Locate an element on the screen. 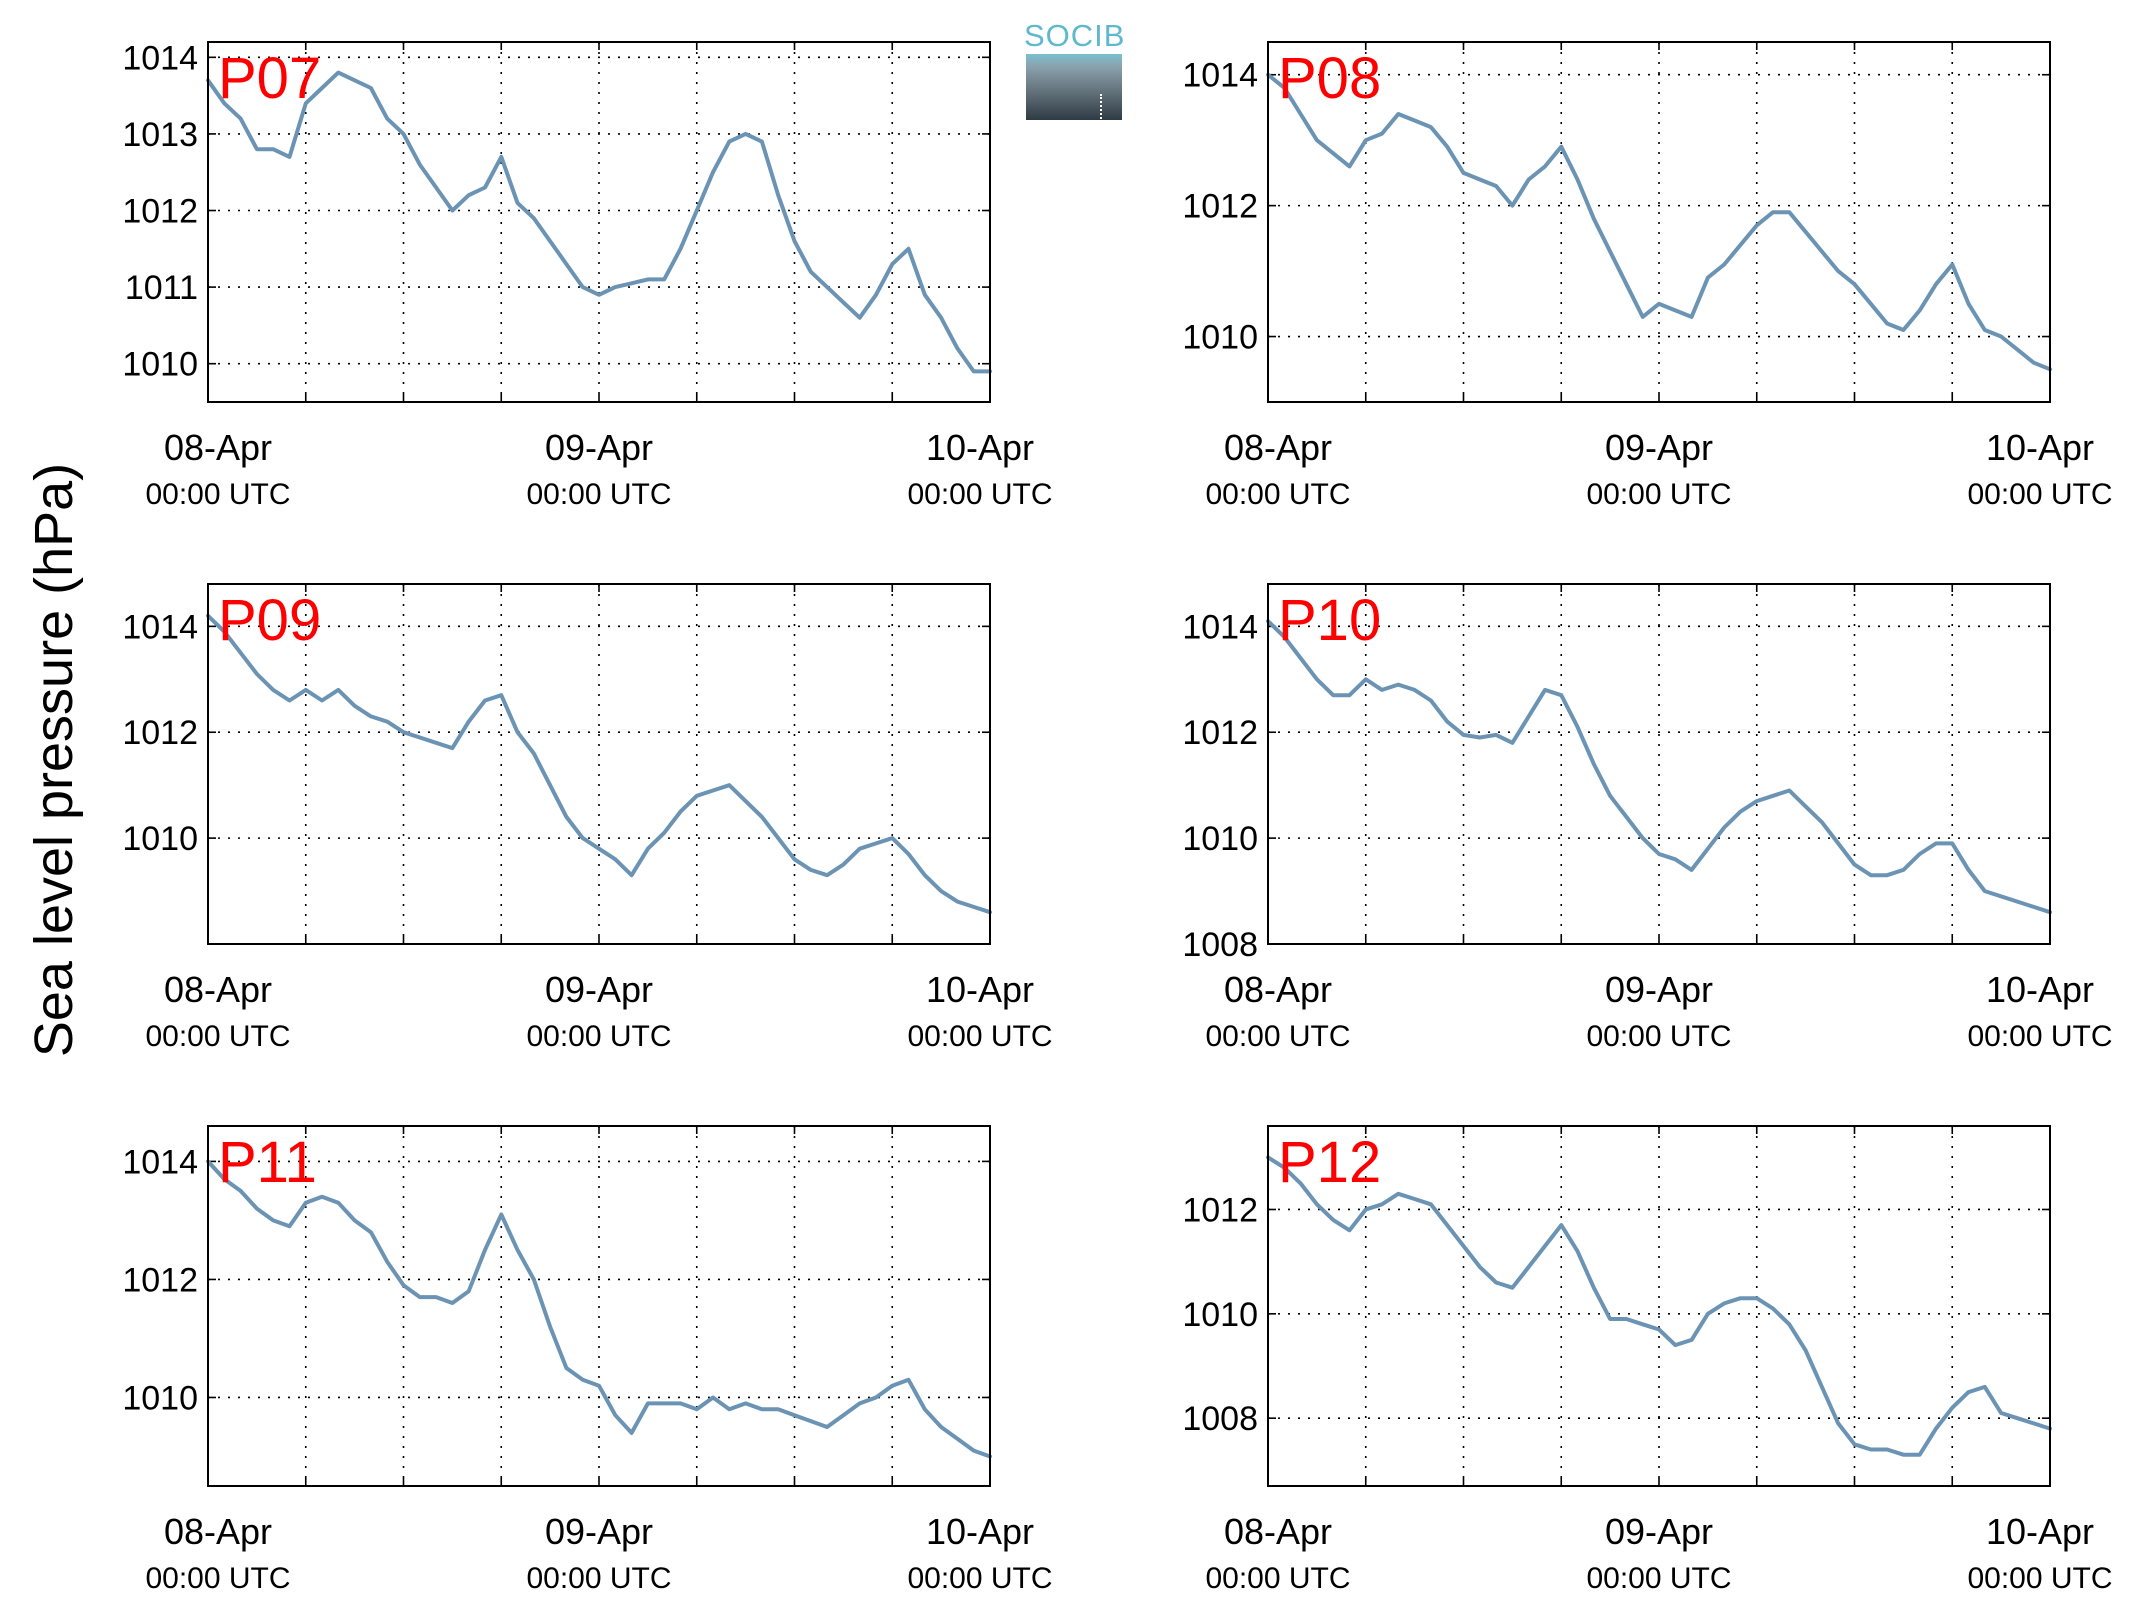  station-label: P12 is located at coordinates (1329, 1162).